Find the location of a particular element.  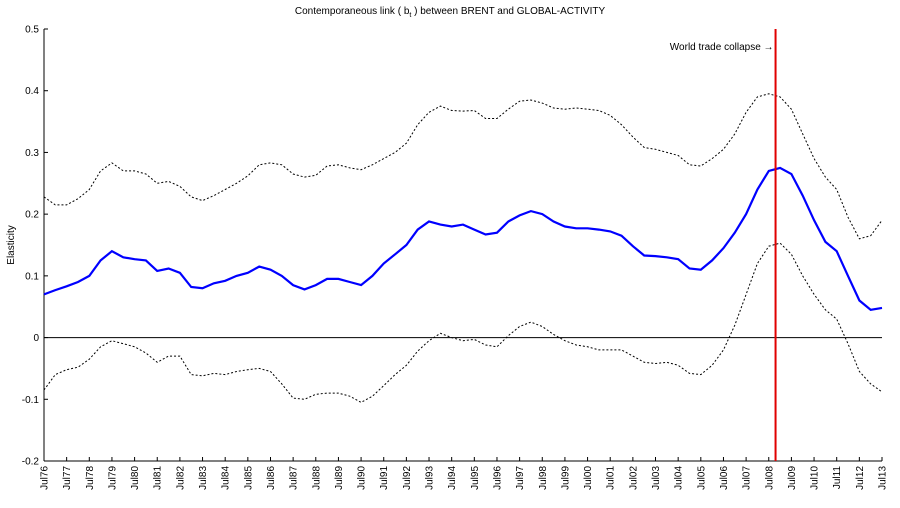

x-tick-label: Jul03 is located at coordinates (656, 478).